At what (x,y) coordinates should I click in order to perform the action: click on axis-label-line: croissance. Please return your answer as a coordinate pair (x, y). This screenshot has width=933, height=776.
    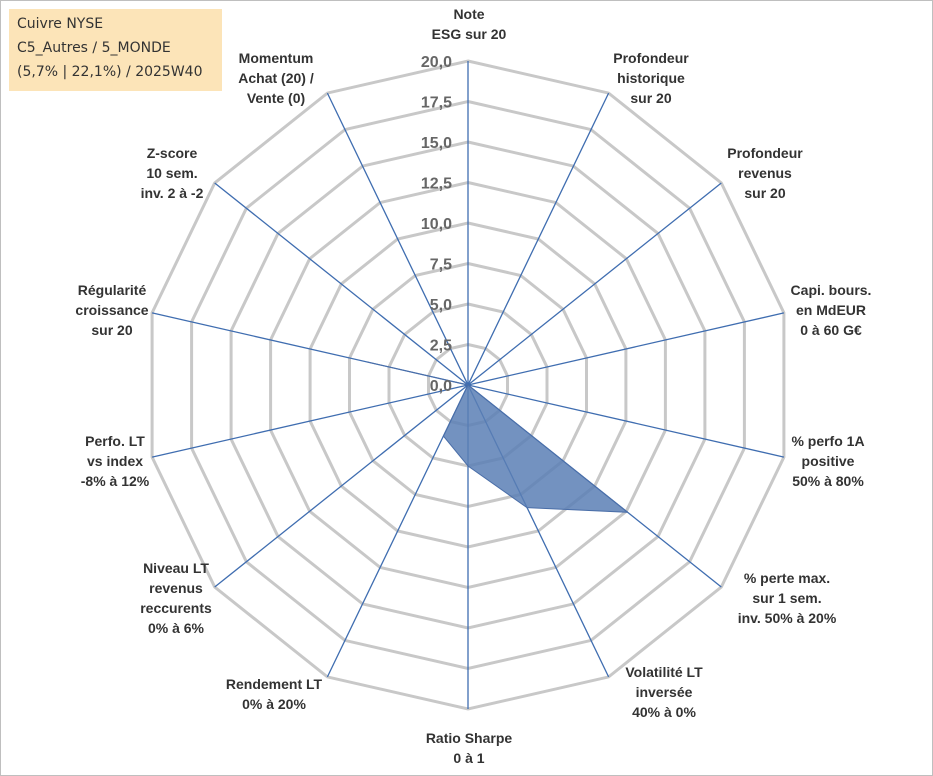
    Looking at the image, I should click on (111, 310).